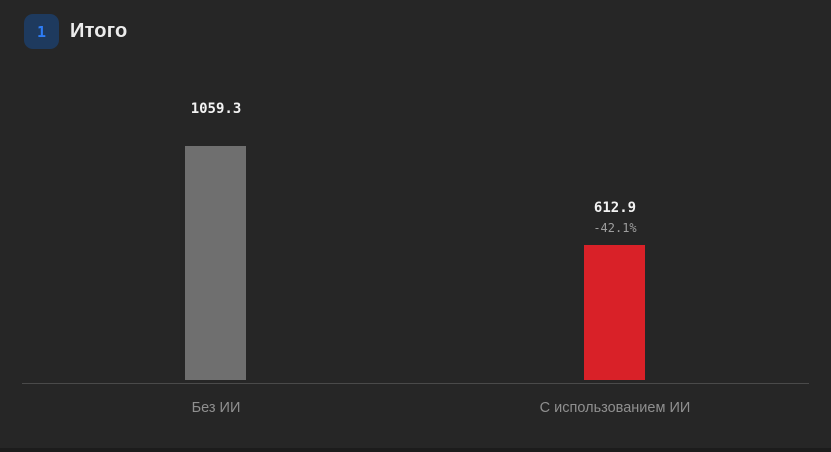 This screenshot has width=831, height=452. I want to click on bar-without-ai, so click(215, 263).